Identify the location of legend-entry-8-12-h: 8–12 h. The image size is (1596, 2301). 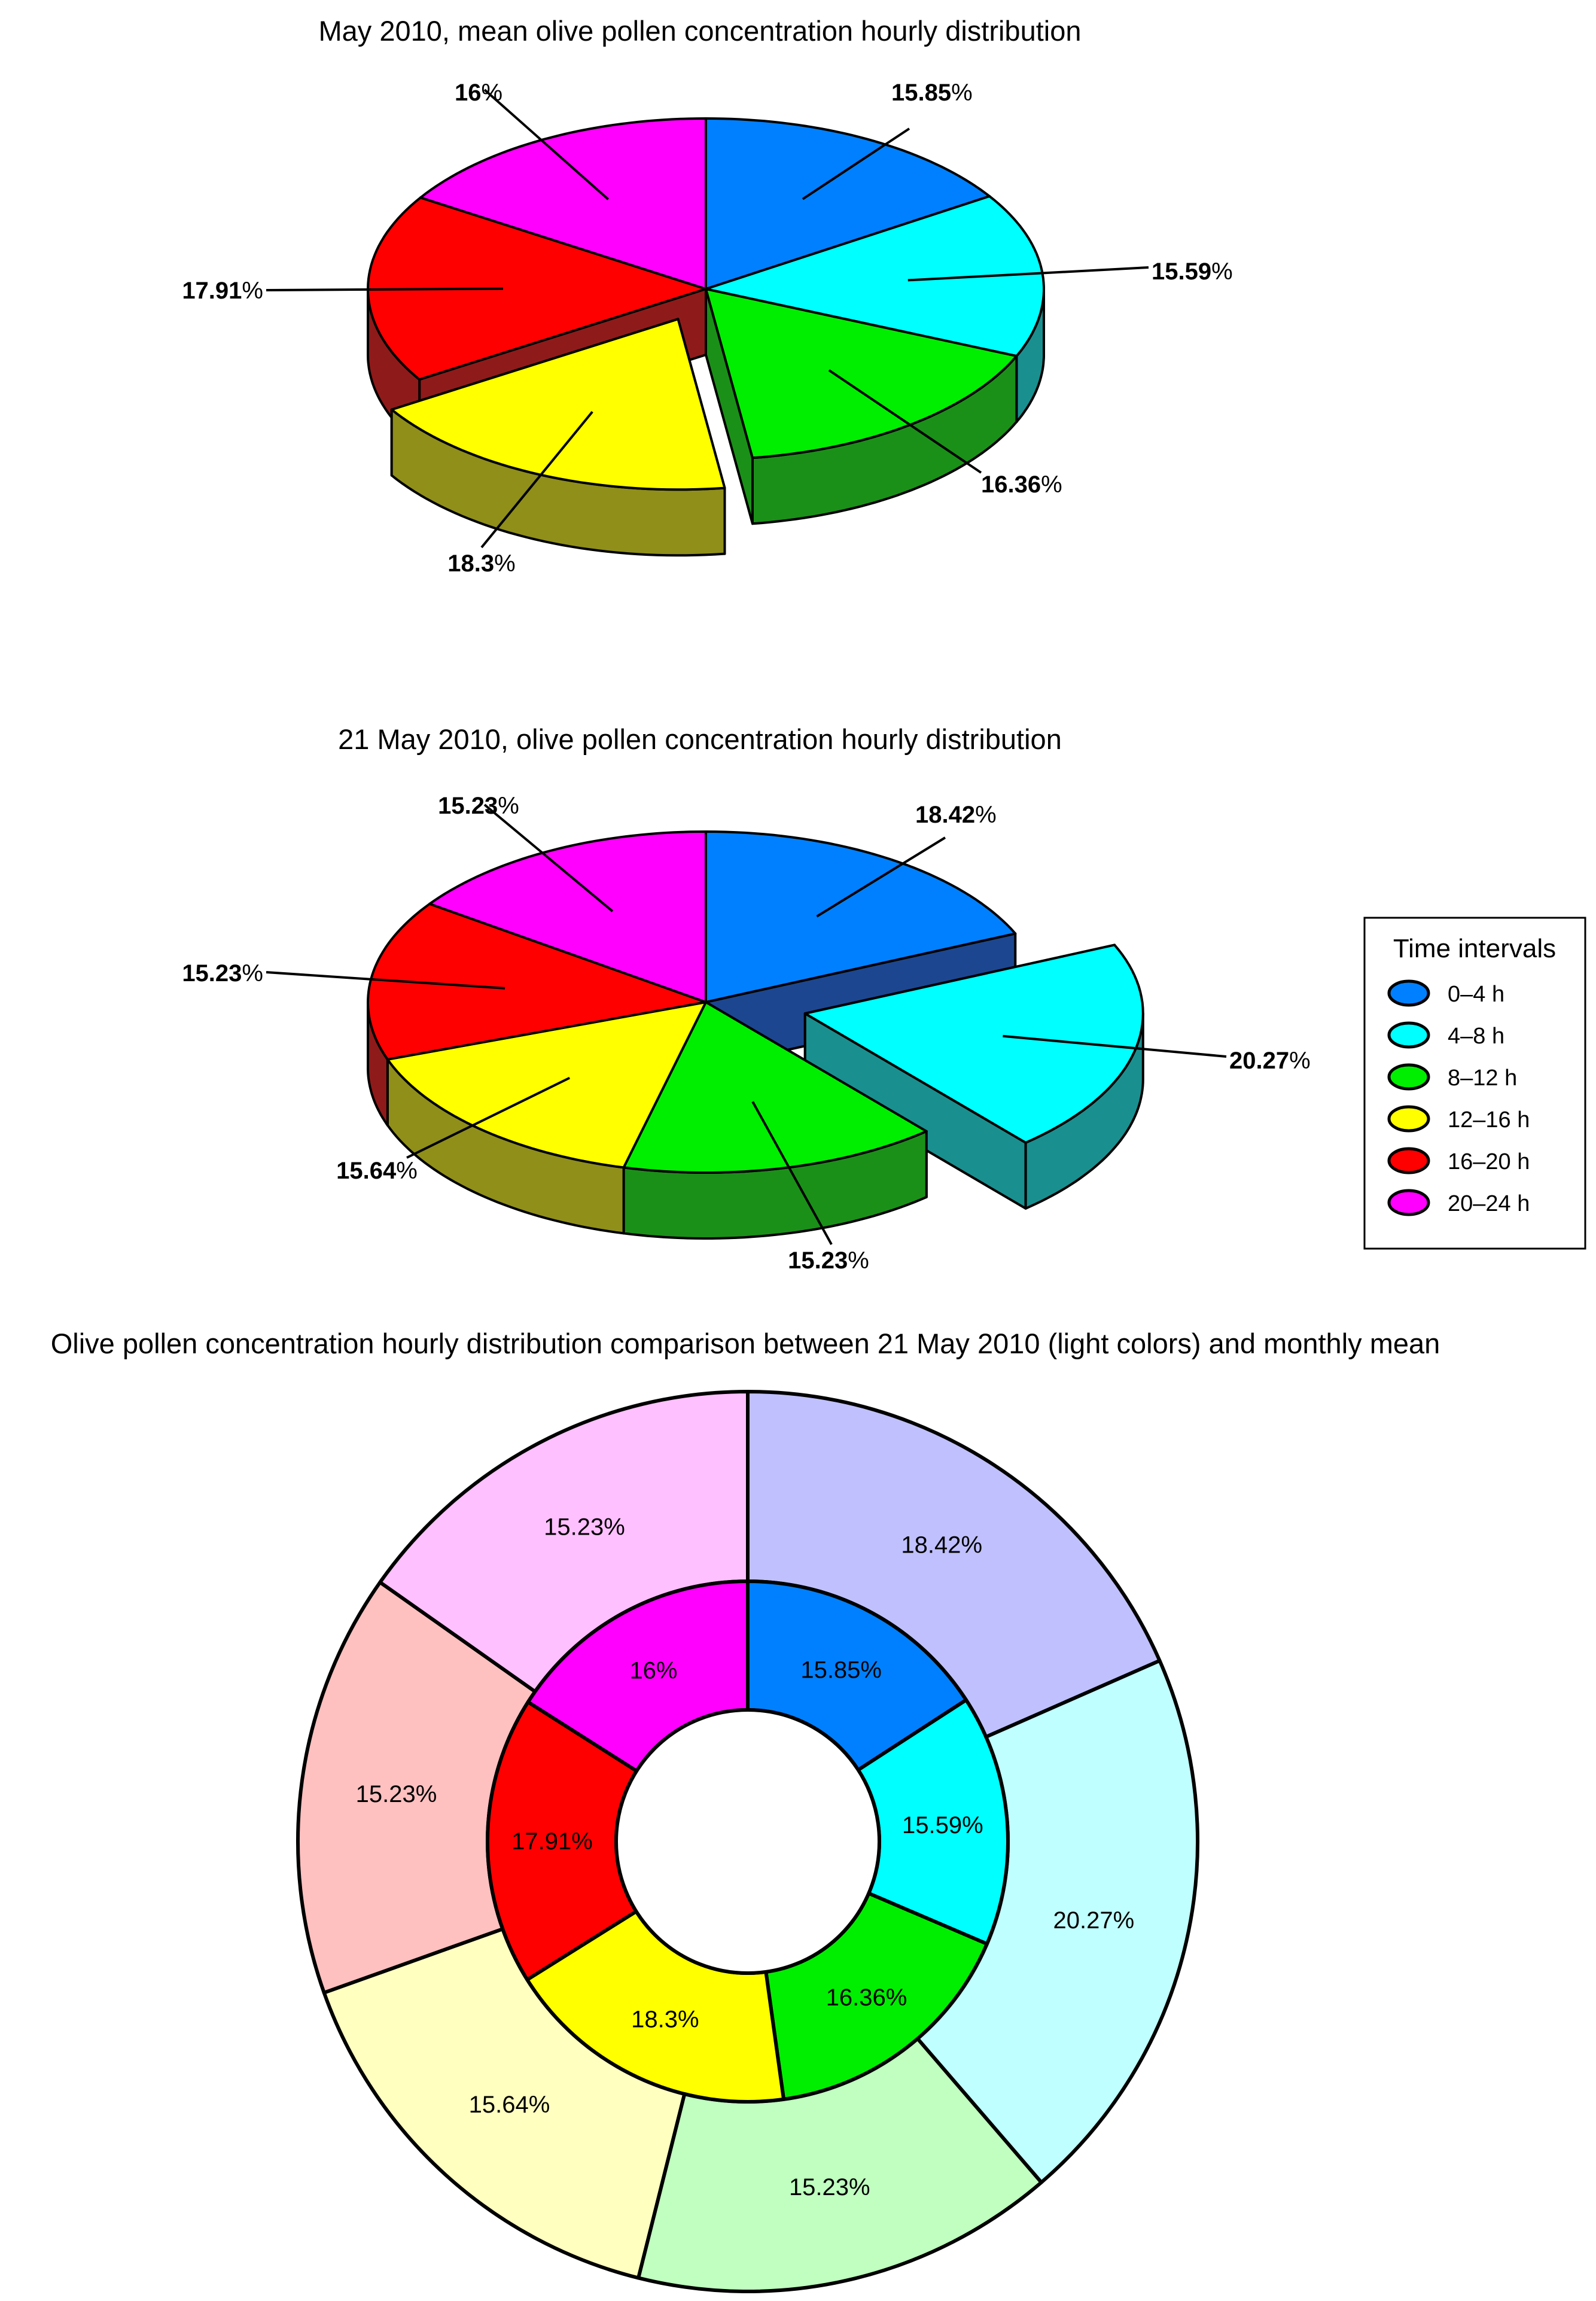
(1482, 1078).